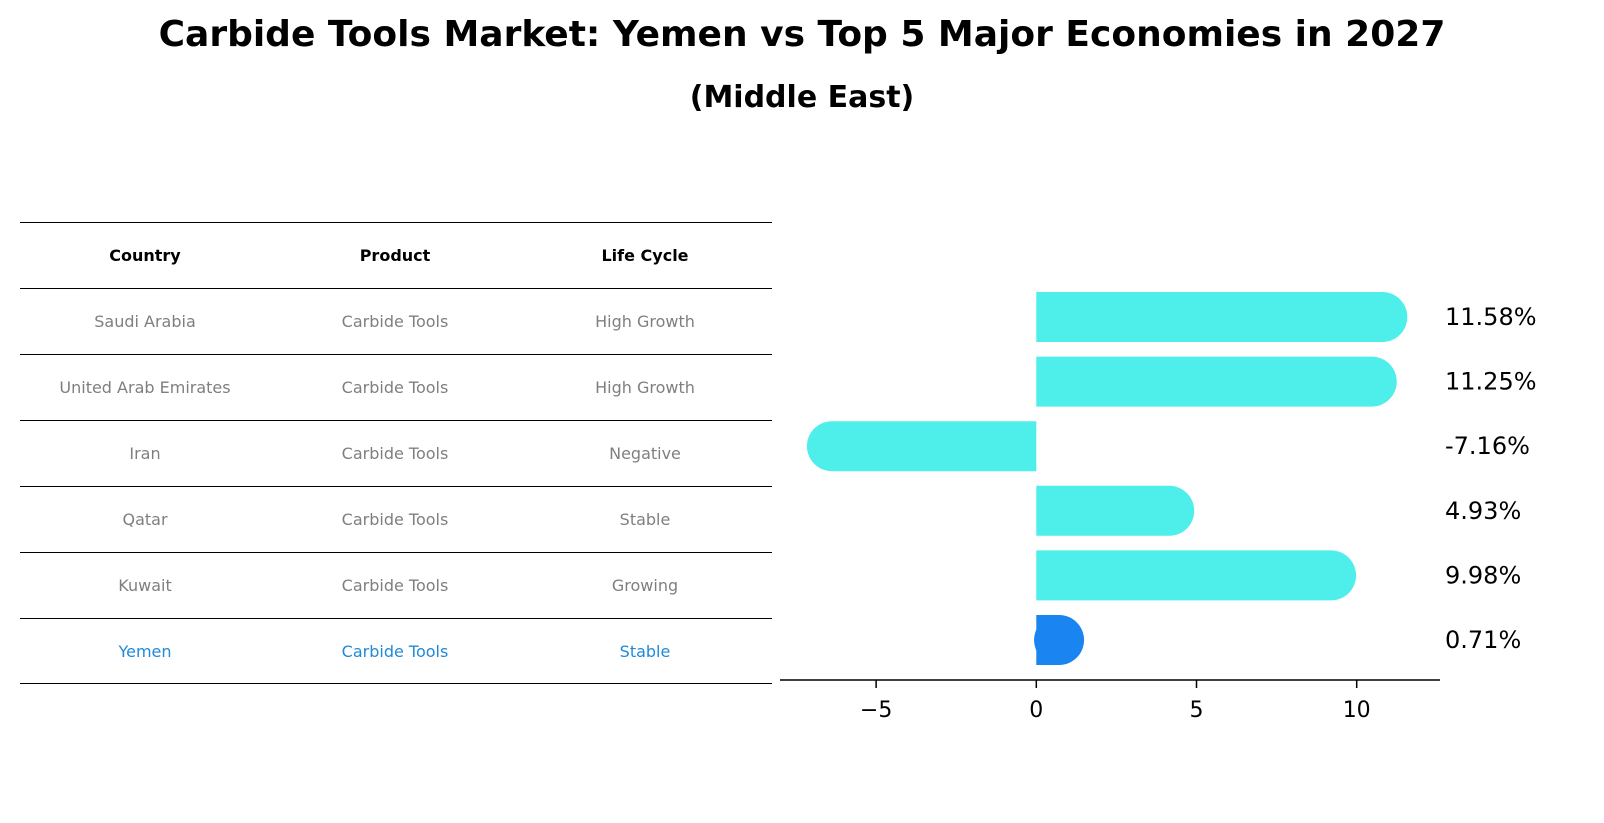  What do you see at coordinates (645, 453) in the screenshot?
I see `life-cycle-cell: Negative` at bounding box center [645, 453].